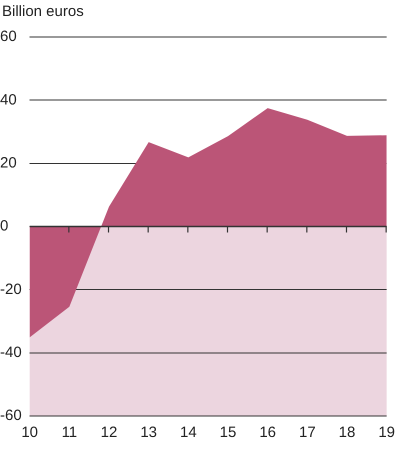 This screenshot has width=403, height=450. What do you see at coordinates (228, 433) in the screenshot?
I see `x-tick-label: 15` at bounding box center [228, 433].